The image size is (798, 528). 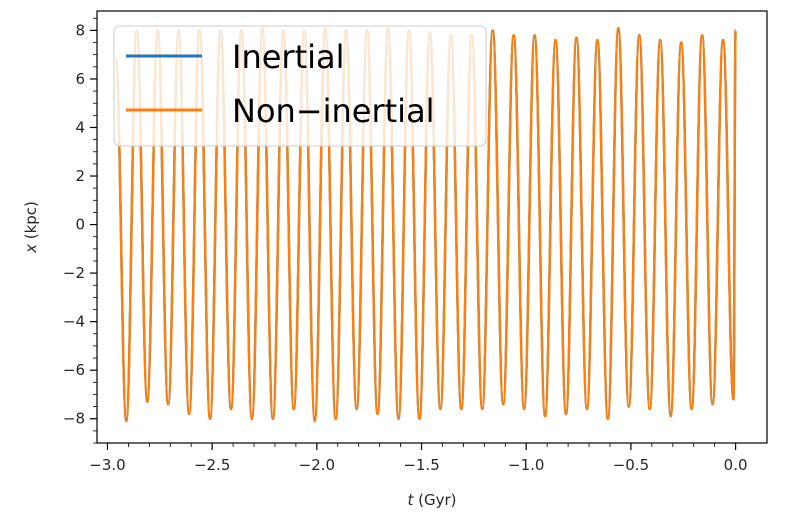 I want to click on legend-label-inertial: Inertial, so click(x=288, y=57).